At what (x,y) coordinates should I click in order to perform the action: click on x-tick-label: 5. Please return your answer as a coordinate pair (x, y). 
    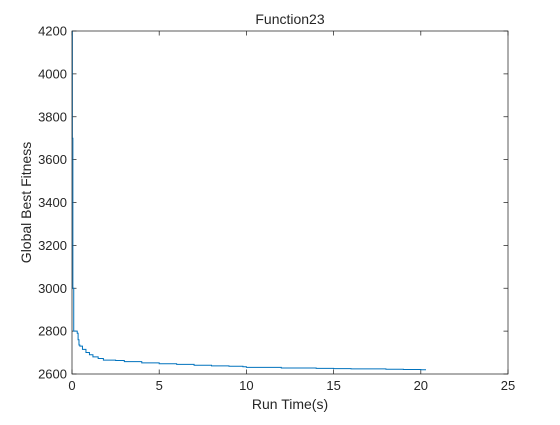
    Looking at the image, I should click on (159, 385).